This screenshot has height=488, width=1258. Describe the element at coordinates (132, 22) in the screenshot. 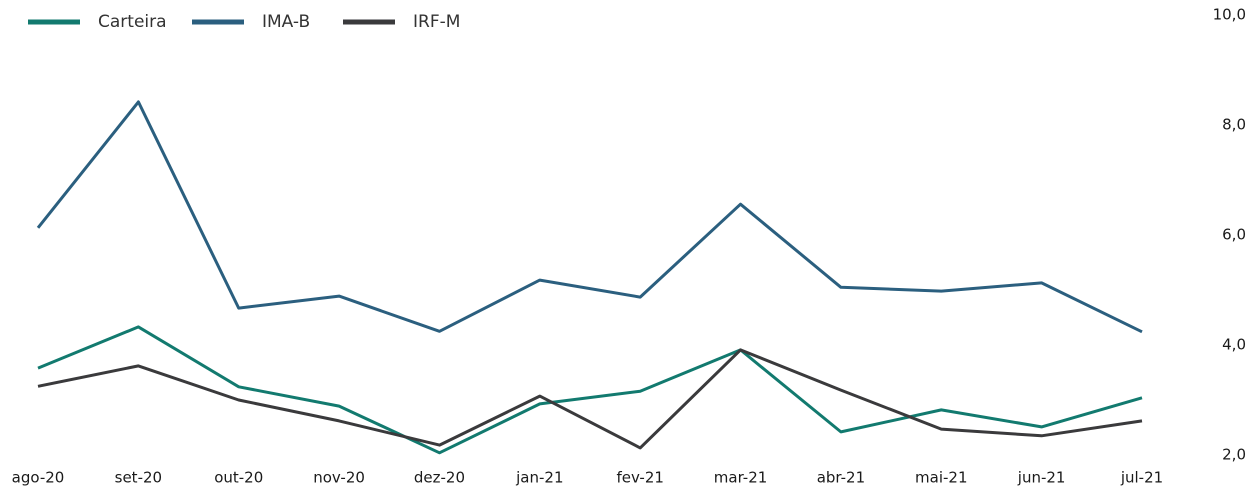

I see `legend-label: Carteira` at that location.